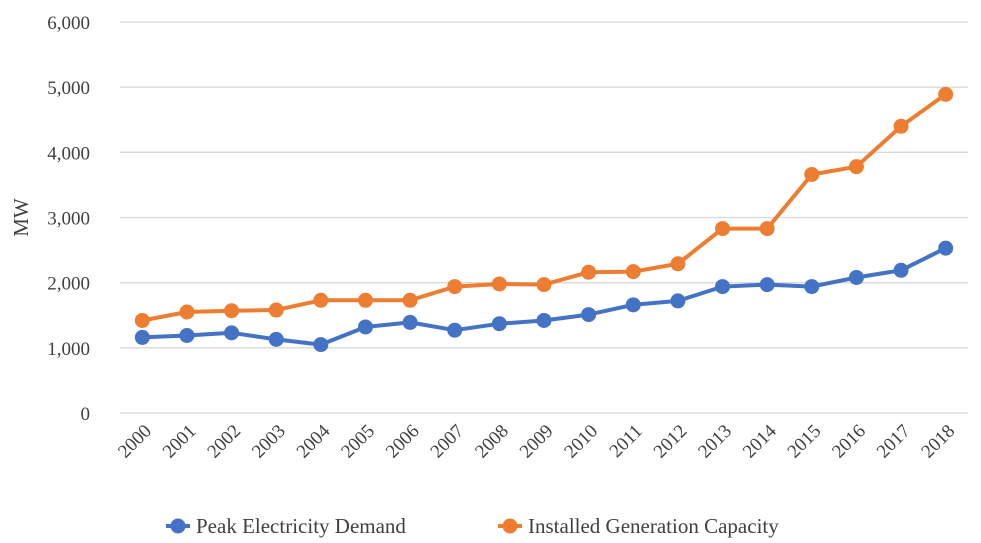 The width and height of the screenshot is (981, 543). I want to click on x-tick-label: 2013, so click(715, 442).